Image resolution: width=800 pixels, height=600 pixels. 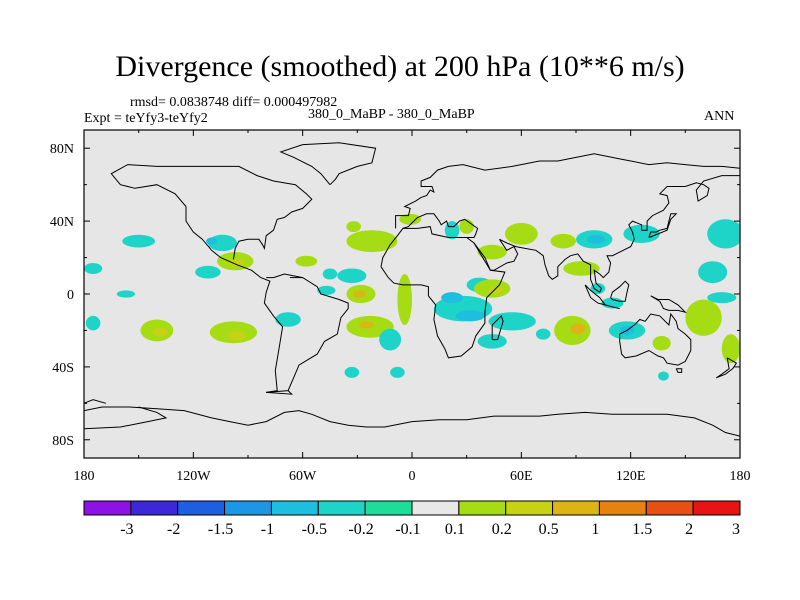 I want to click on colorbar-label: -0.2, so click(x=360, y=529).